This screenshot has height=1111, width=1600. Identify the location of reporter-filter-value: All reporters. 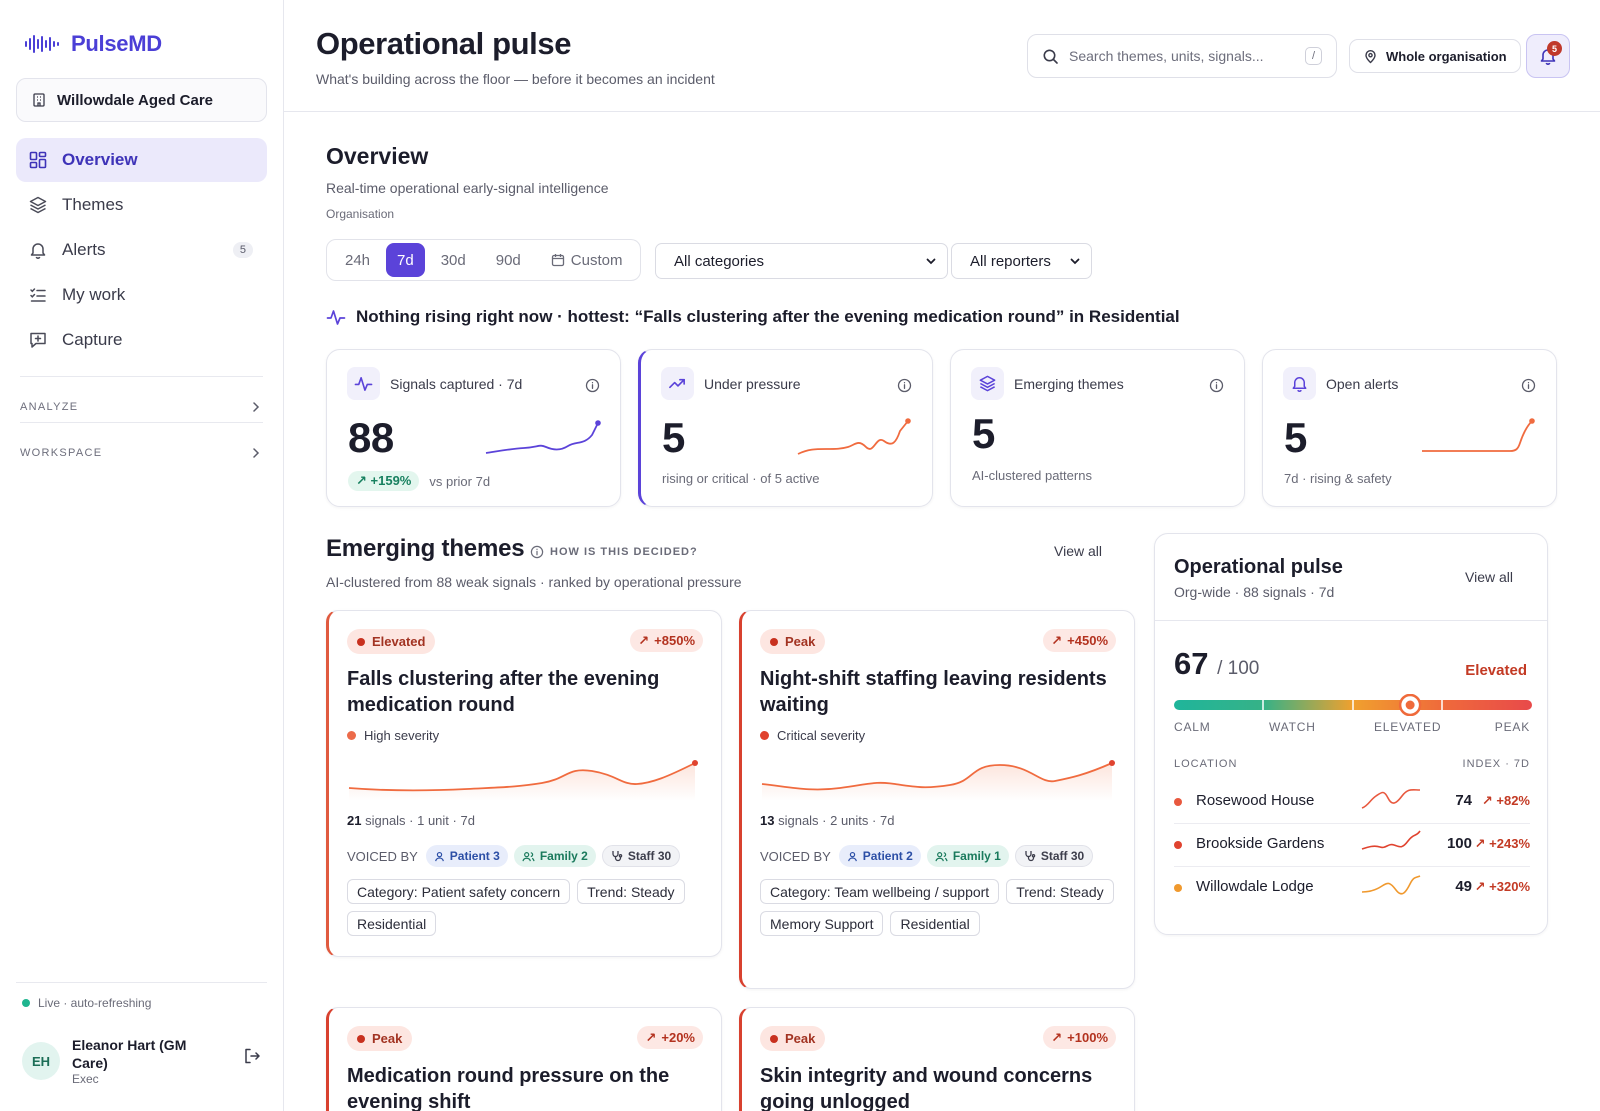
(1010, 261).